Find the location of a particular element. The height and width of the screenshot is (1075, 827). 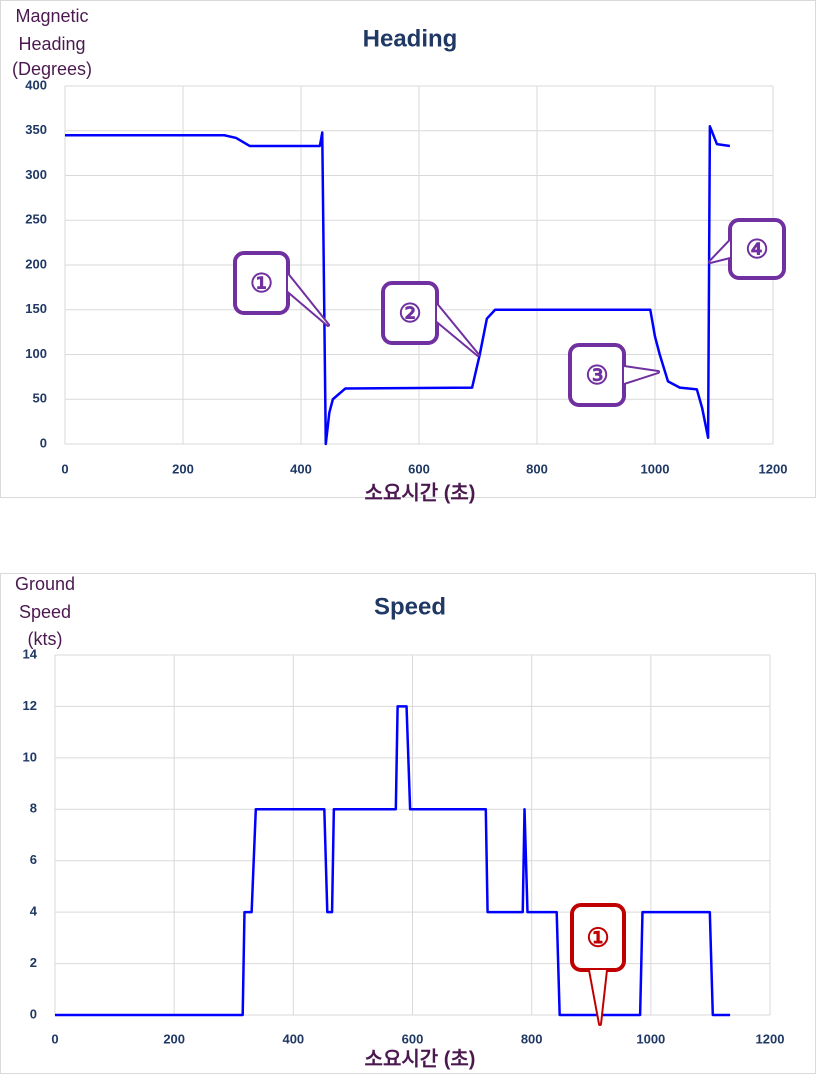

y-tick-label: 6 is located at coordinates (33, 859).